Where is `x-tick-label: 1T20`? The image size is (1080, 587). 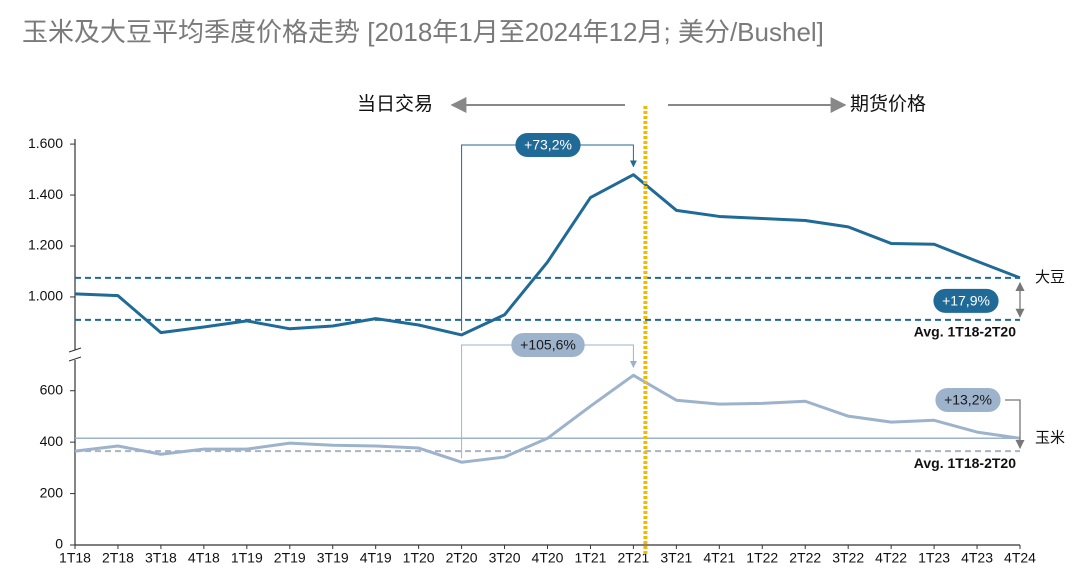 x-tick-label: 1T20 is located at coordinates (419, 558).